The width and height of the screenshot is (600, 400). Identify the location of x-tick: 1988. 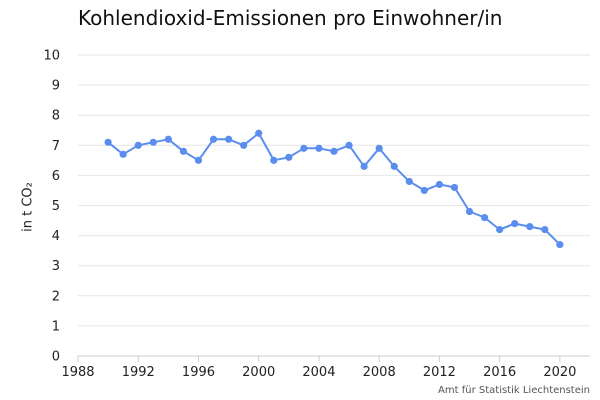
(78, 368).